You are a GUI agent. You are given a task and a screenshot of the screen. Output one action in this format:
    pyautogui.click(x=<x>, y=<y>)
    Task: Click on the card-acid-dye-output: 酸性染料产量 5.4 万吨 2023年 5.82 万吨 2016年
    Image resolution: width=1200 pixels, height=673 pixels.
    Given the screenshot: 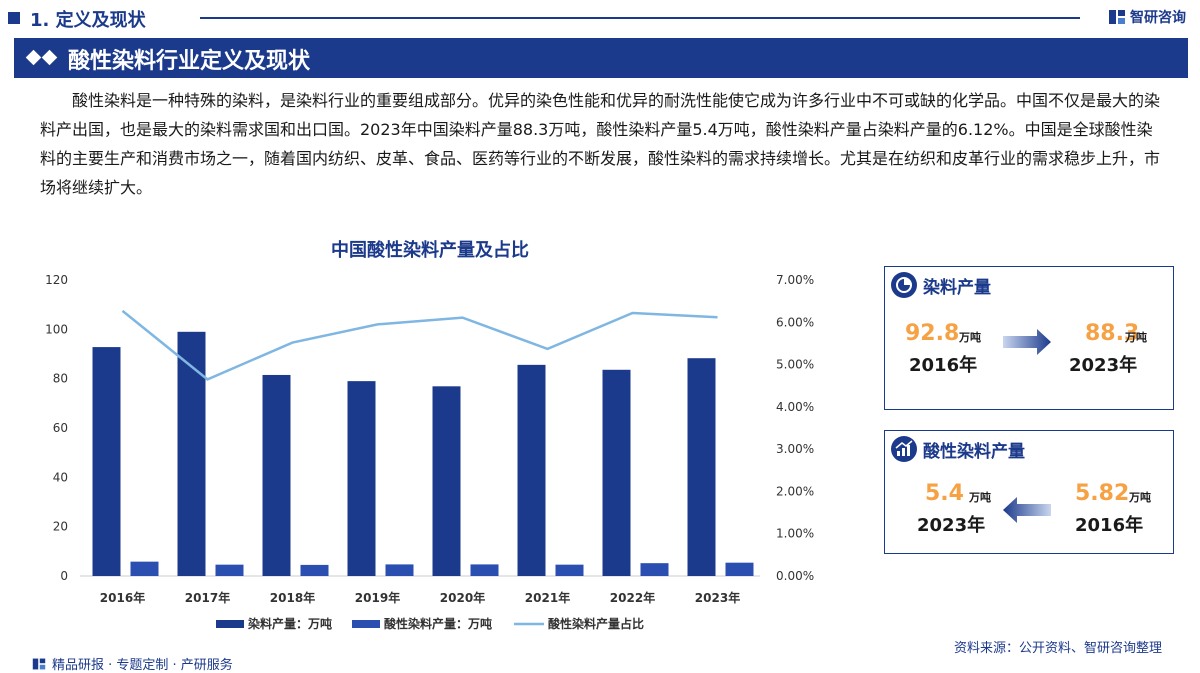 What is the action you would take?
    pyautogui.click(x=1029, y=492)
    